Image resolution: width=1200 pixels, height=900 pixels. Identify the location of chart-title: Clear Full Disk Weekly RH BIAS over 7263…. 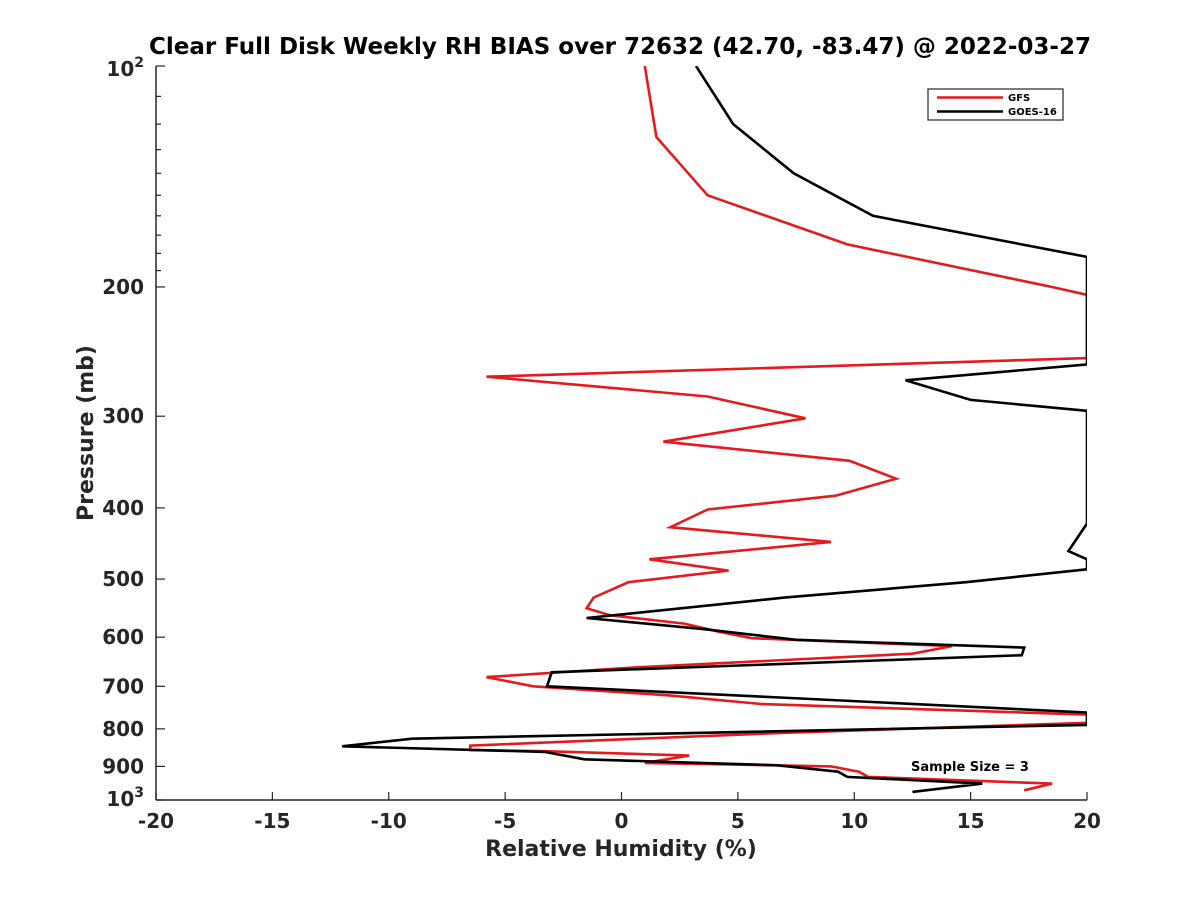
(620, 47).